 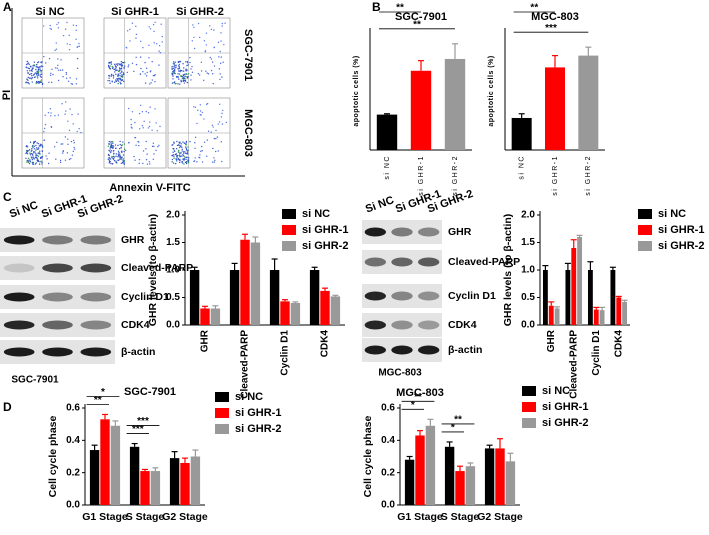 What do you see at coordinates (325, 344) in the screenshot?
I see `x-tick-label: CDK4` at bounding box center [325, 344].